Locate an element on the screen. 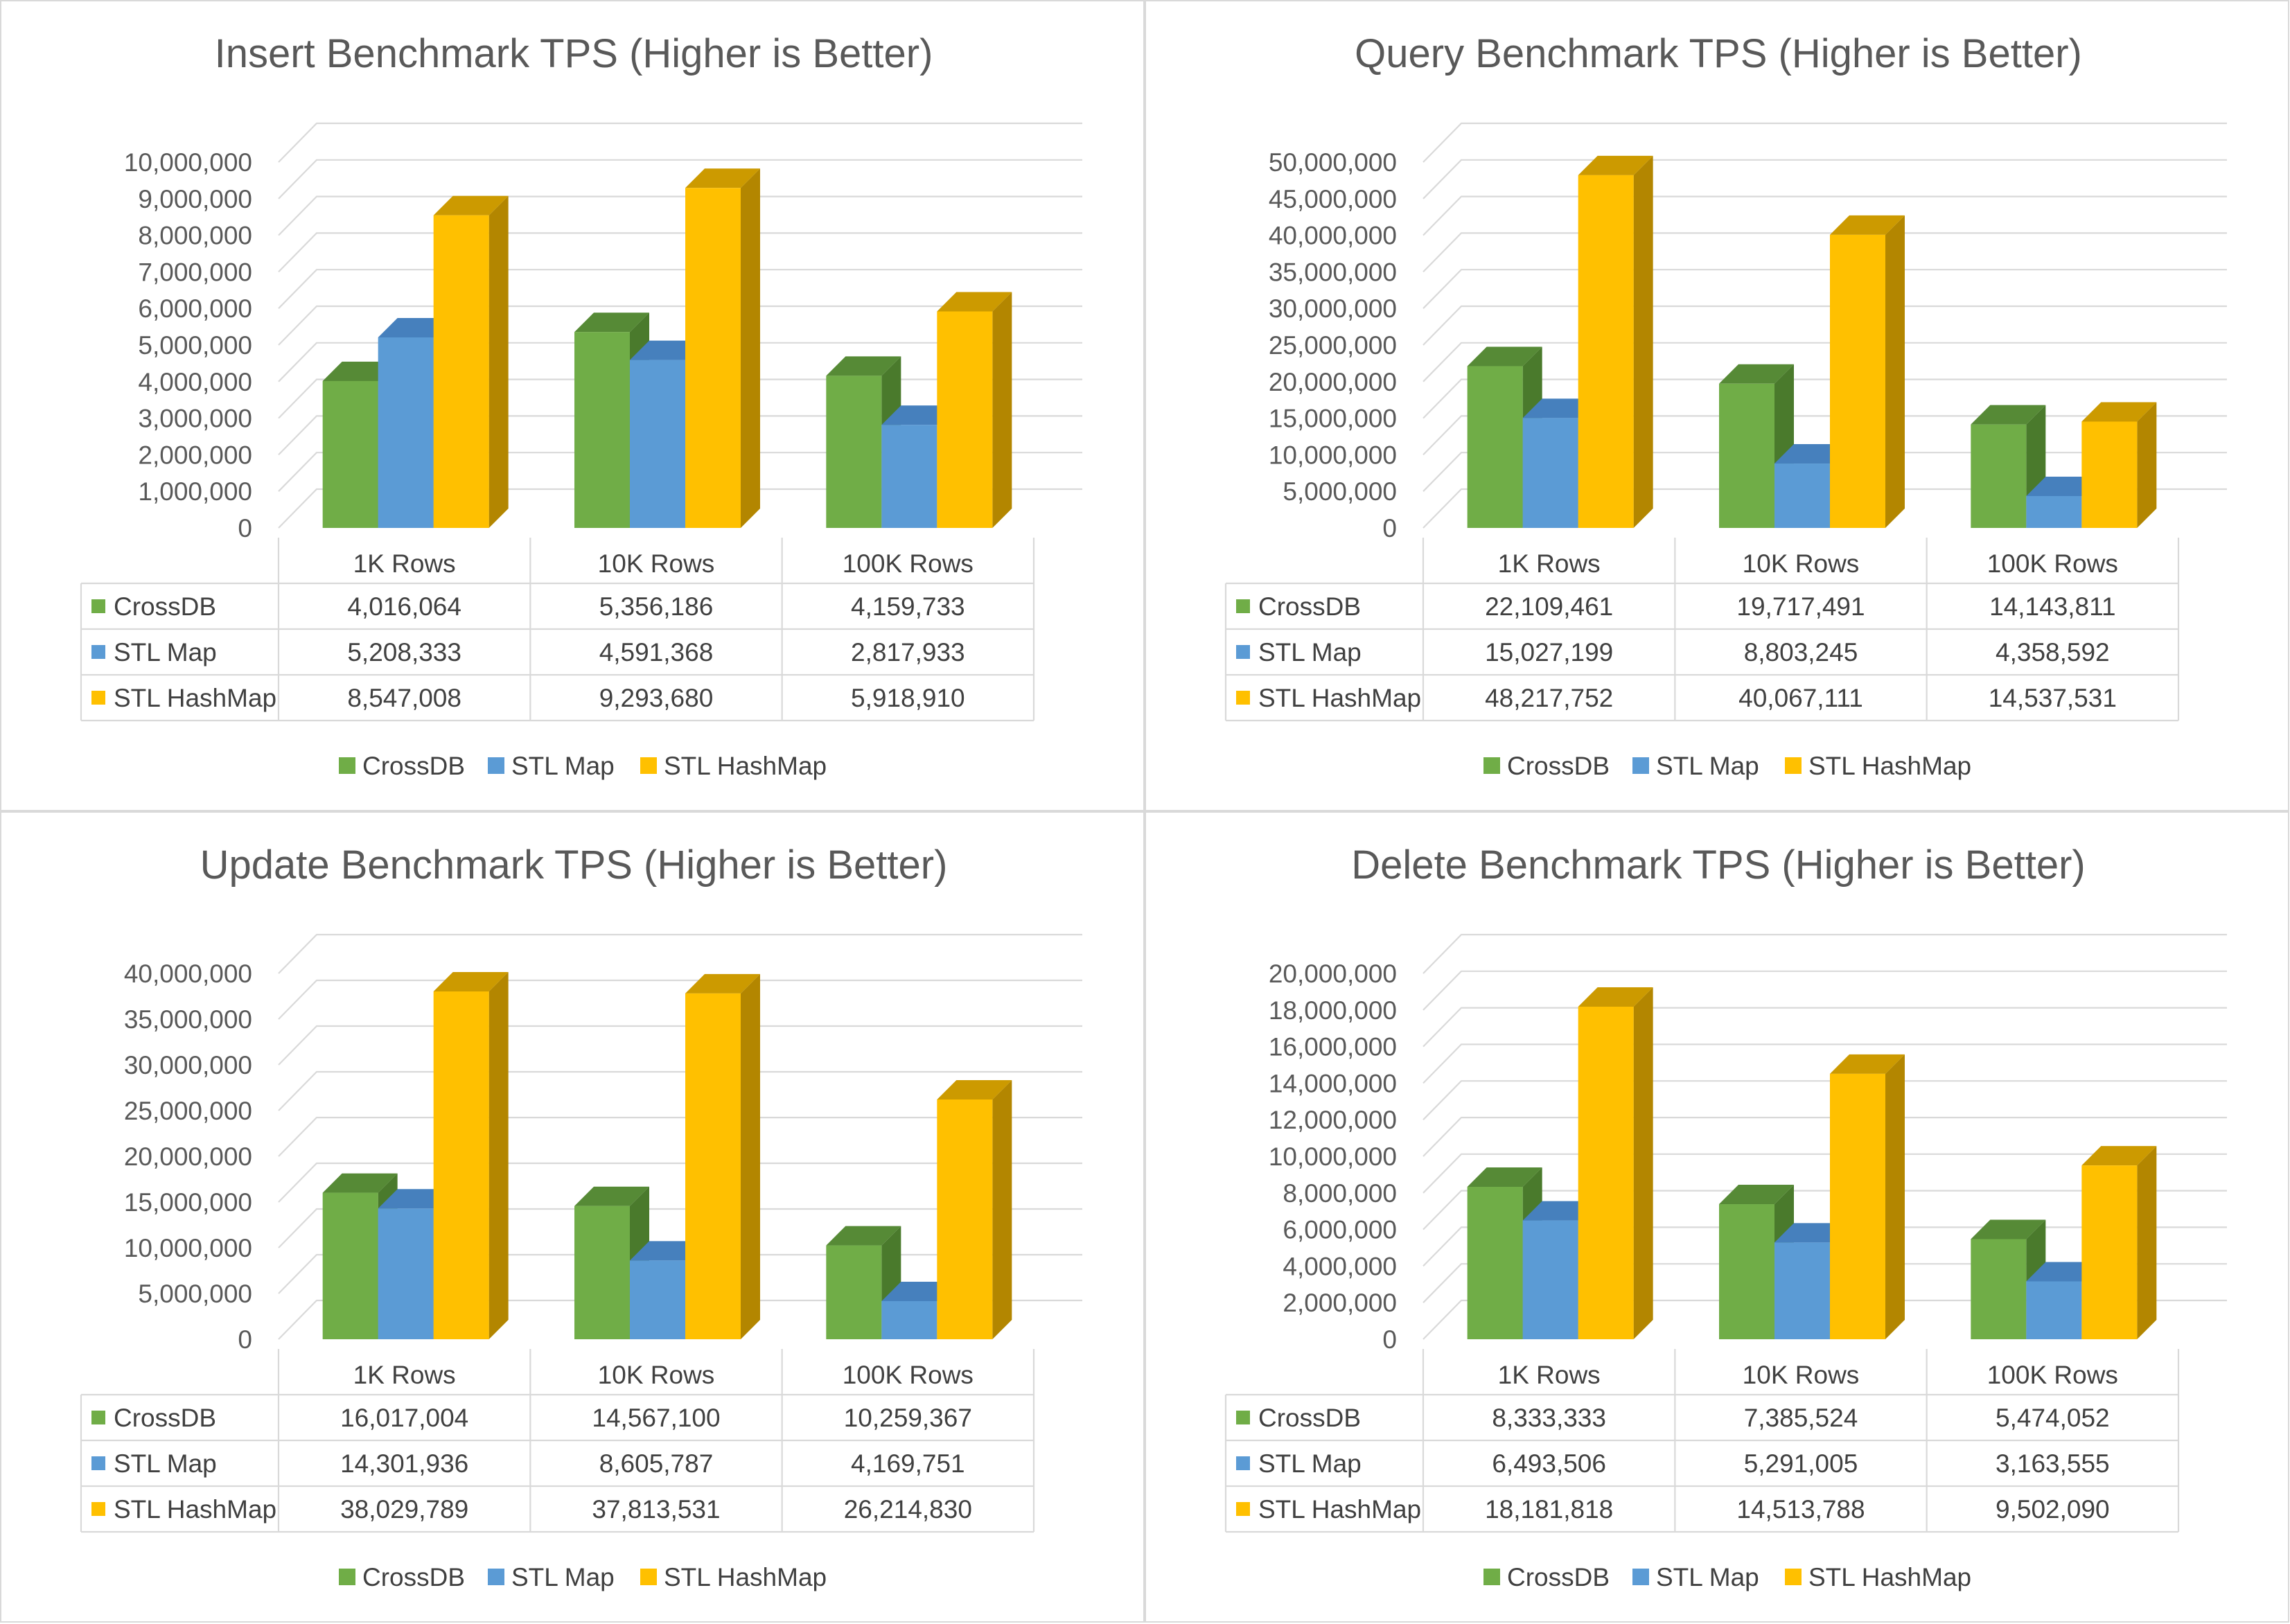  data-label: 8,803,245 is located at coordinates (1801, 652).